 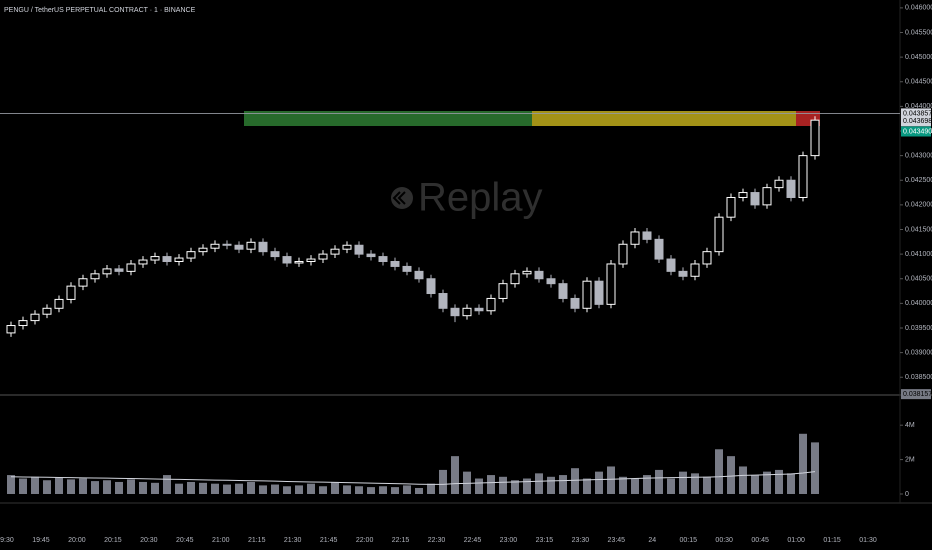 I want to click on y-tick-label: 0.044000, so click(x=918, y=106).